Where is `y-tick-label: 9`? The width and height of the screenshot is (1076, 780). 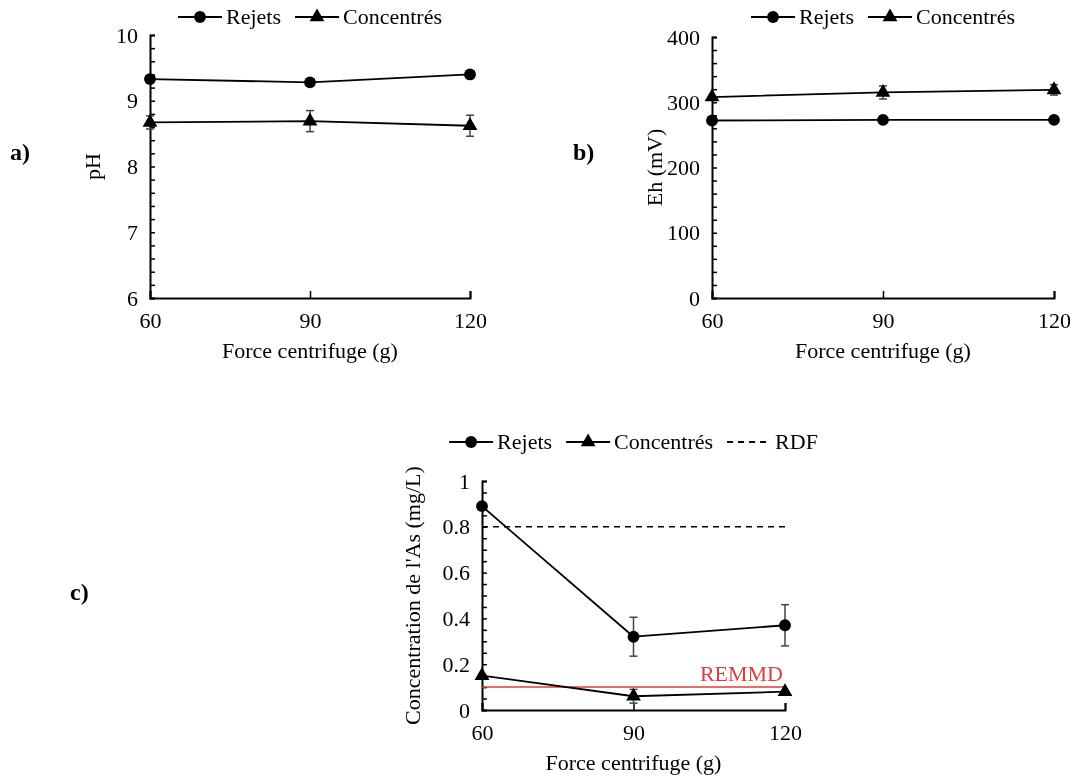
y-tick-label: 9 is located at coordinates (132, 101).